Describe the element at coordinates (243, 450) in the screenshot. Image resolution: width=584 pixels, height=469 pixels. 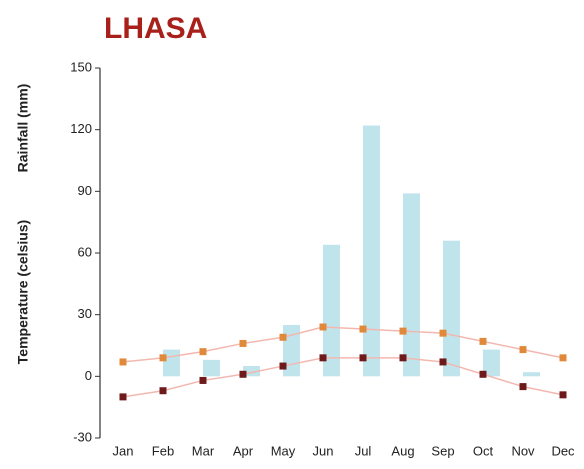
I see `x-tick-label: Apr` at that location.